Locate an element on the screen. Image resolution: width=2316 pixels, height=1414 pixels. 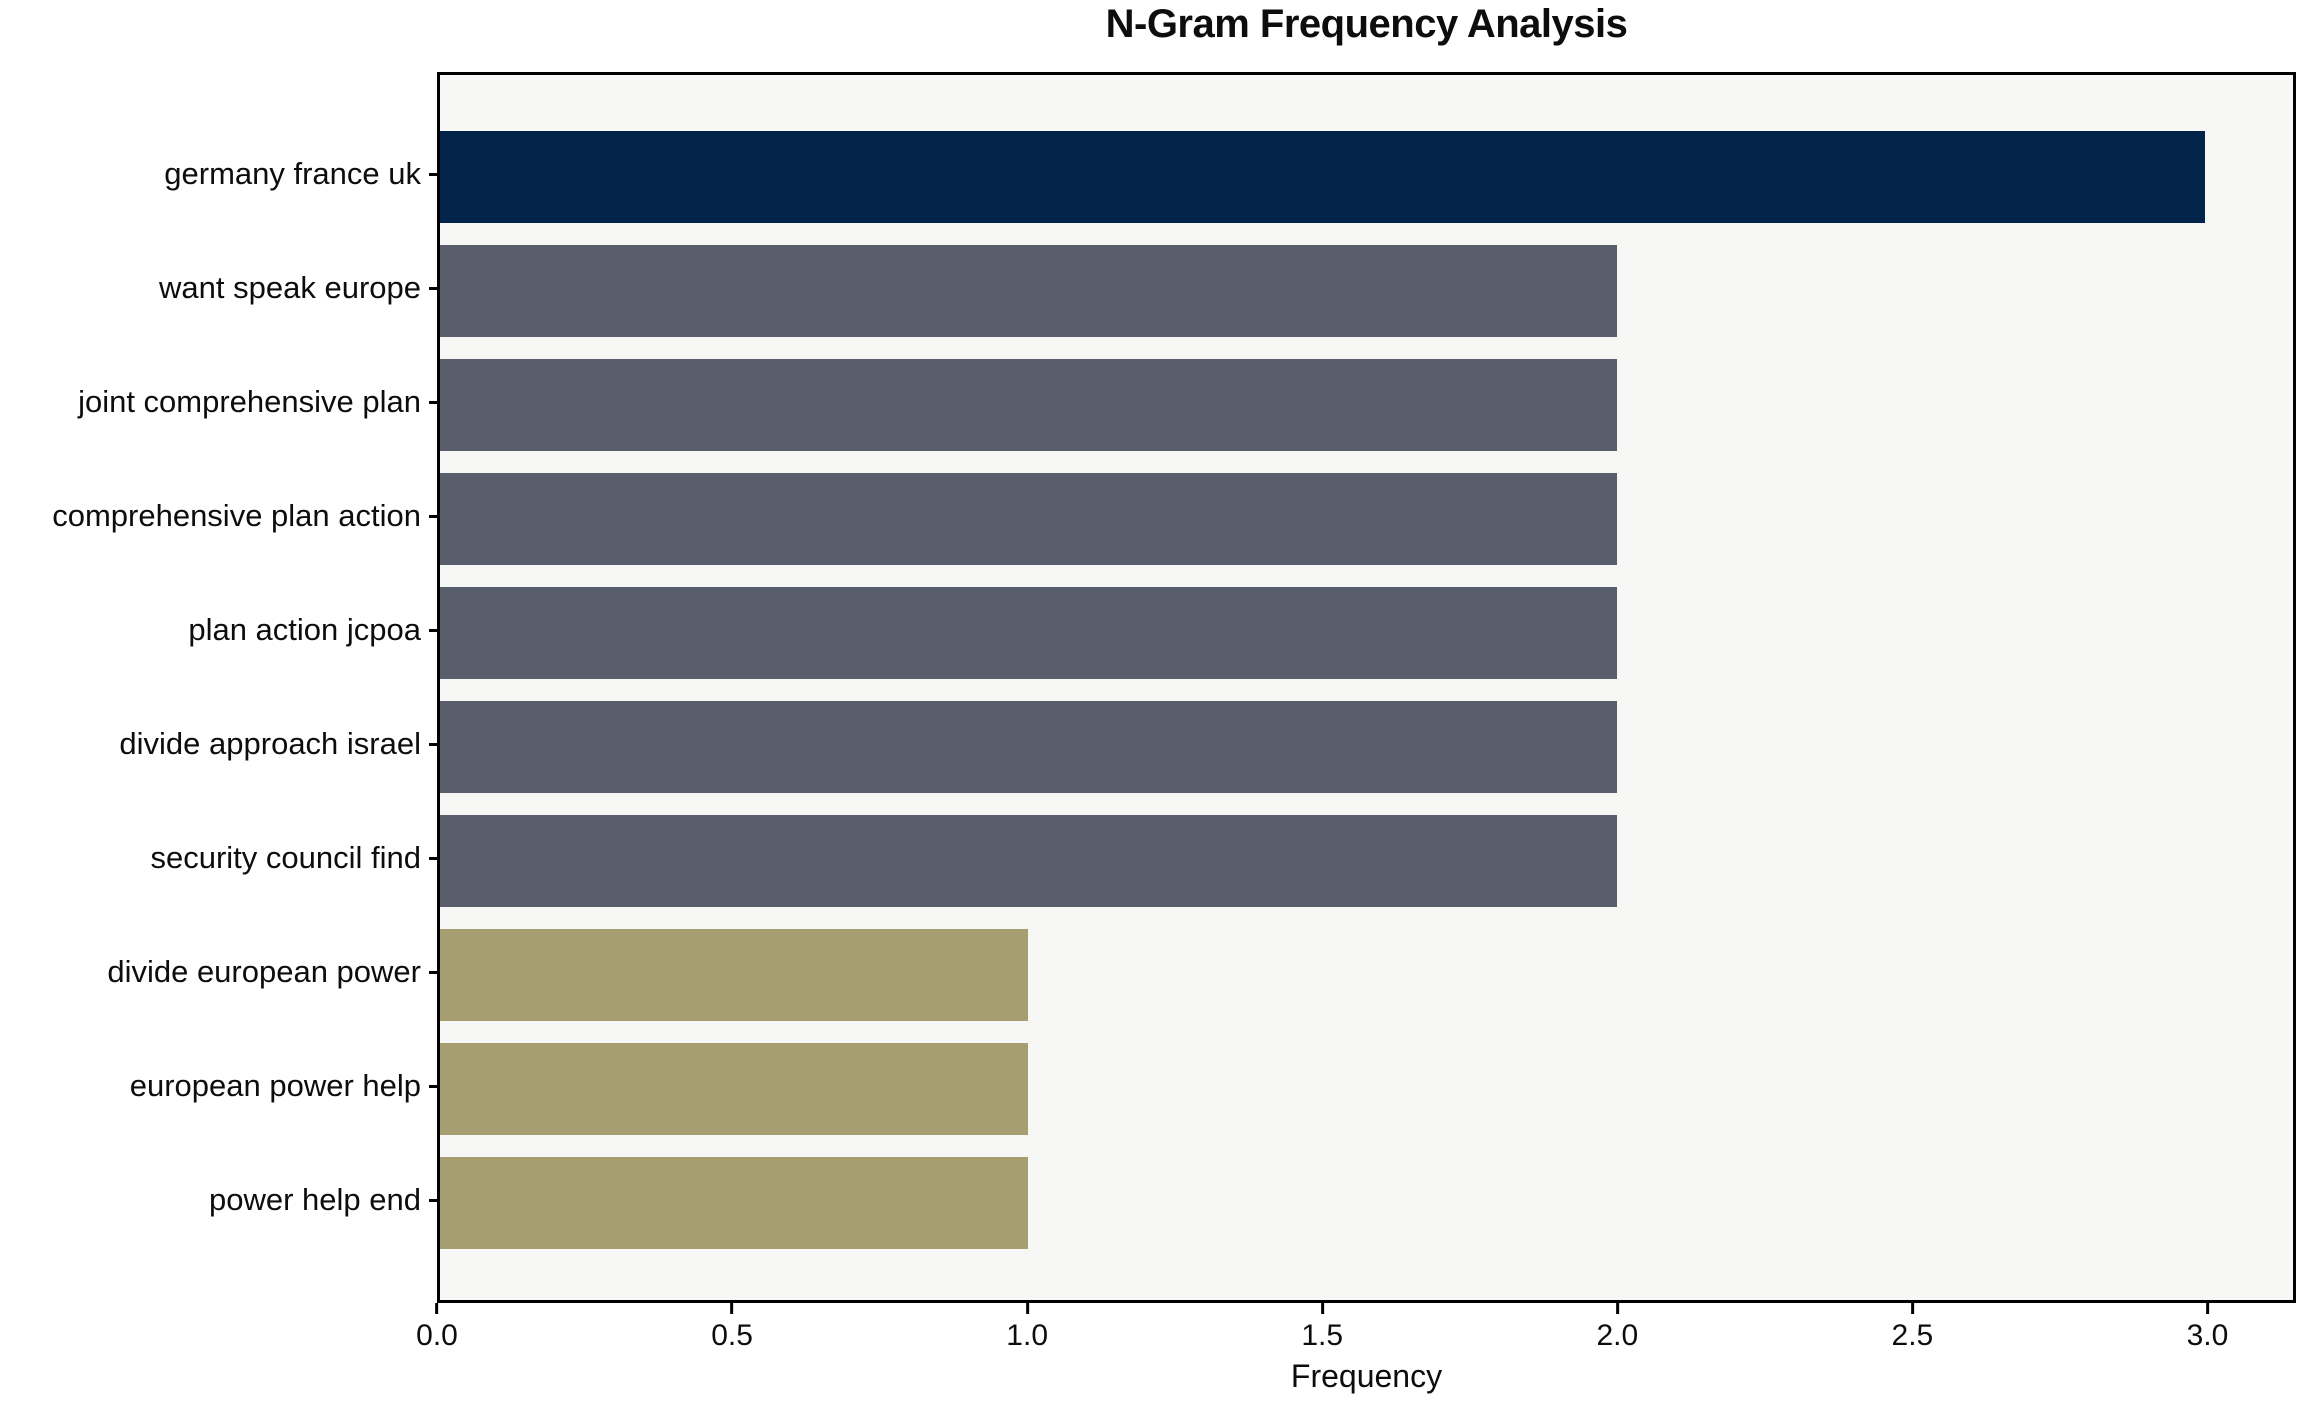
x-tick-label: 0.0 is located at coordinates (437, 1335).